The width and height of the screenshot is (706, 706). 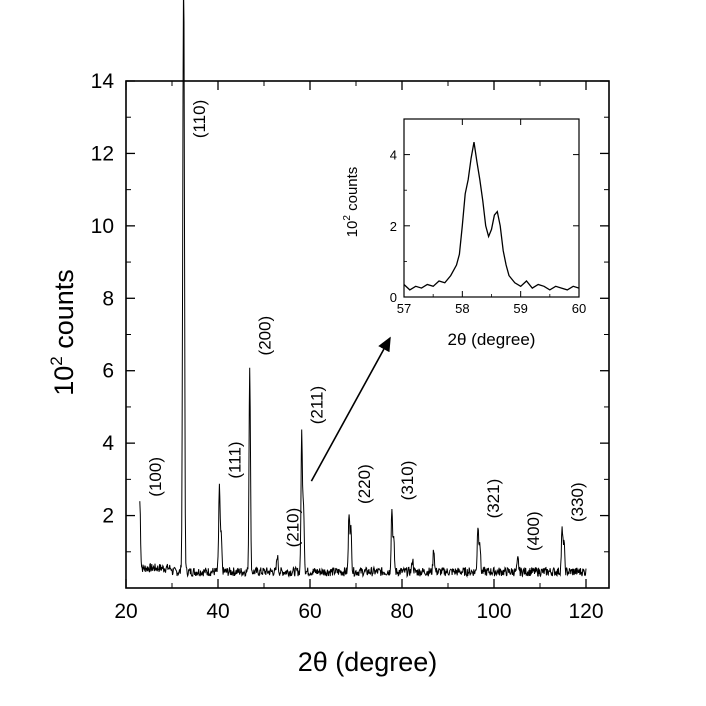 I want to click on peak-label: (330), so click(x=577, y=502).